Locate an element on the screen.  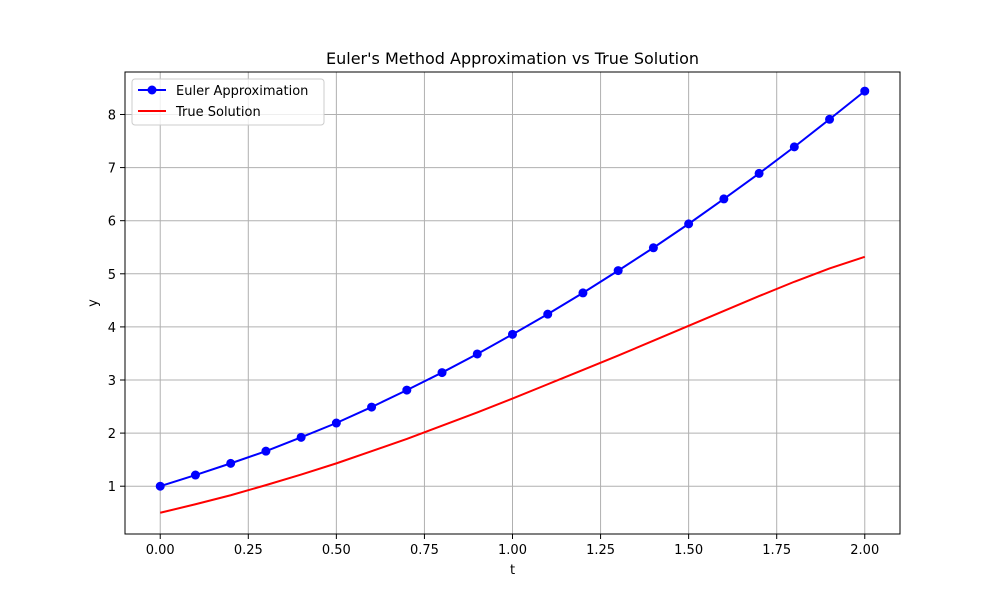
legend-label-true-solution: True Solution is located at coordinates (218, 112).